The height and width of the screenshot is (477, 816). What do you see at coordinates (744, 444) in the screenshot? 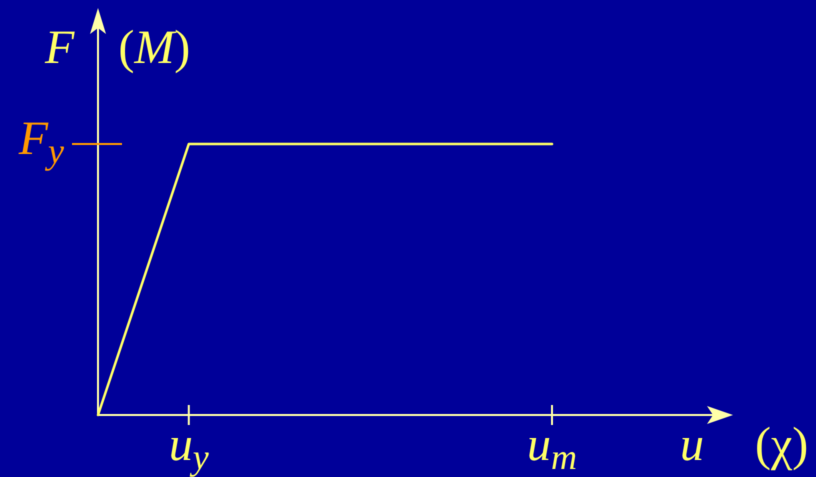
I see `x-axis-title: u (χ)` at bounding box center [744, 444].